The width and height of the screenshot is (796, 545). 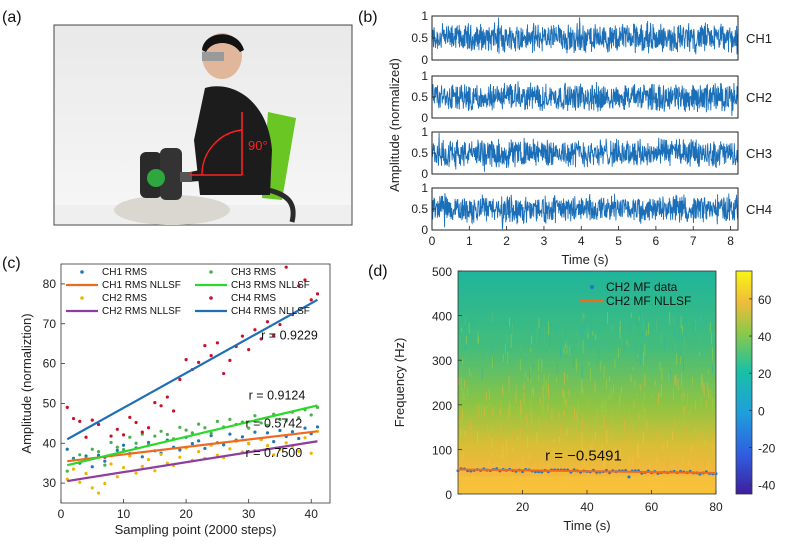 What do you see at coordinates (523, 507) in the screenshot?
I see `spectrogram-xtick-label: 20` at bounding box center [523, 507].